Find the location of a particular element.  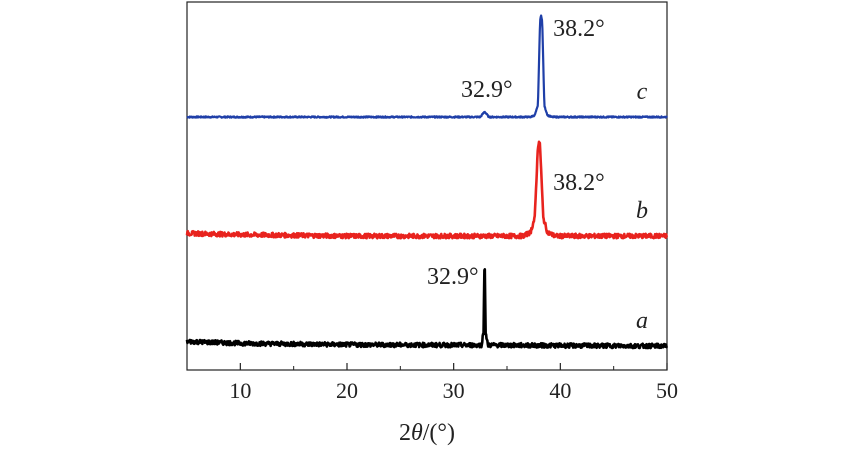

series-label-a: a is located at coordinates (642, 321).